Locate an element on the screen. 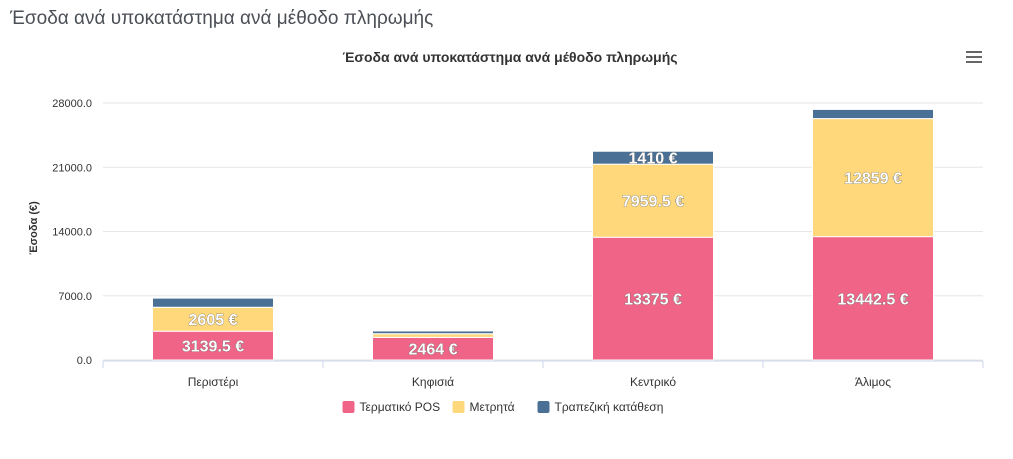  x-tick-label: Κεντρικό is located at coordinates (653, 382).